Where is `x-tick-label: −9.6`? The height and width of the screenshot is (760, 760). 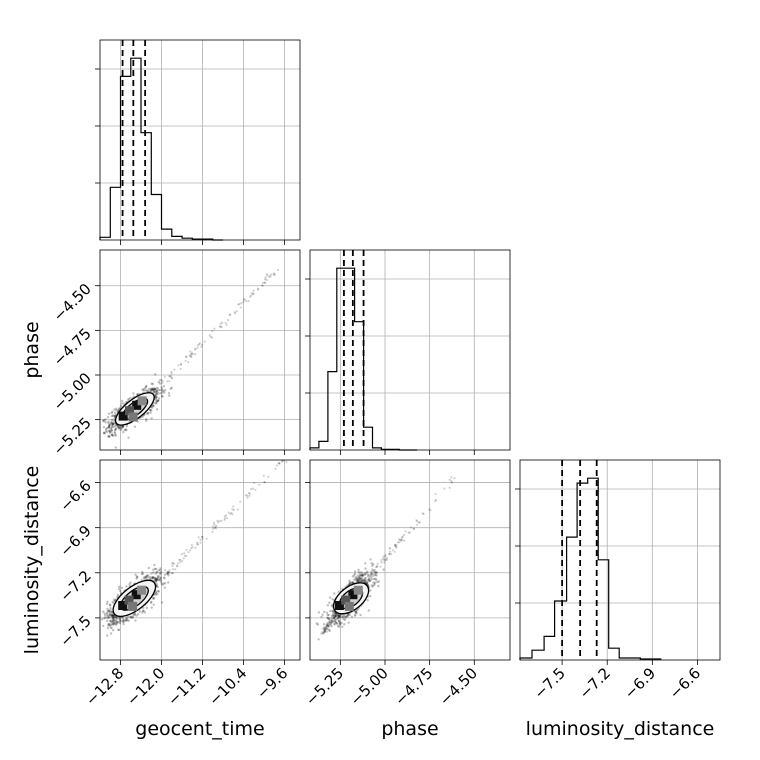 x-tick-label: −9.6 is located at coordinates (272, 683).